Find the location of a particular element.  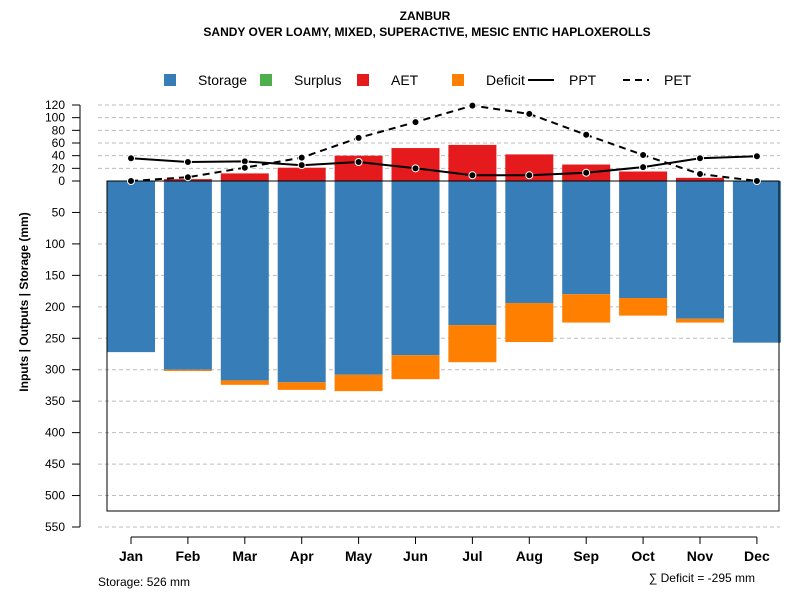

pet-point-oct is located at coordinates (643, 155).